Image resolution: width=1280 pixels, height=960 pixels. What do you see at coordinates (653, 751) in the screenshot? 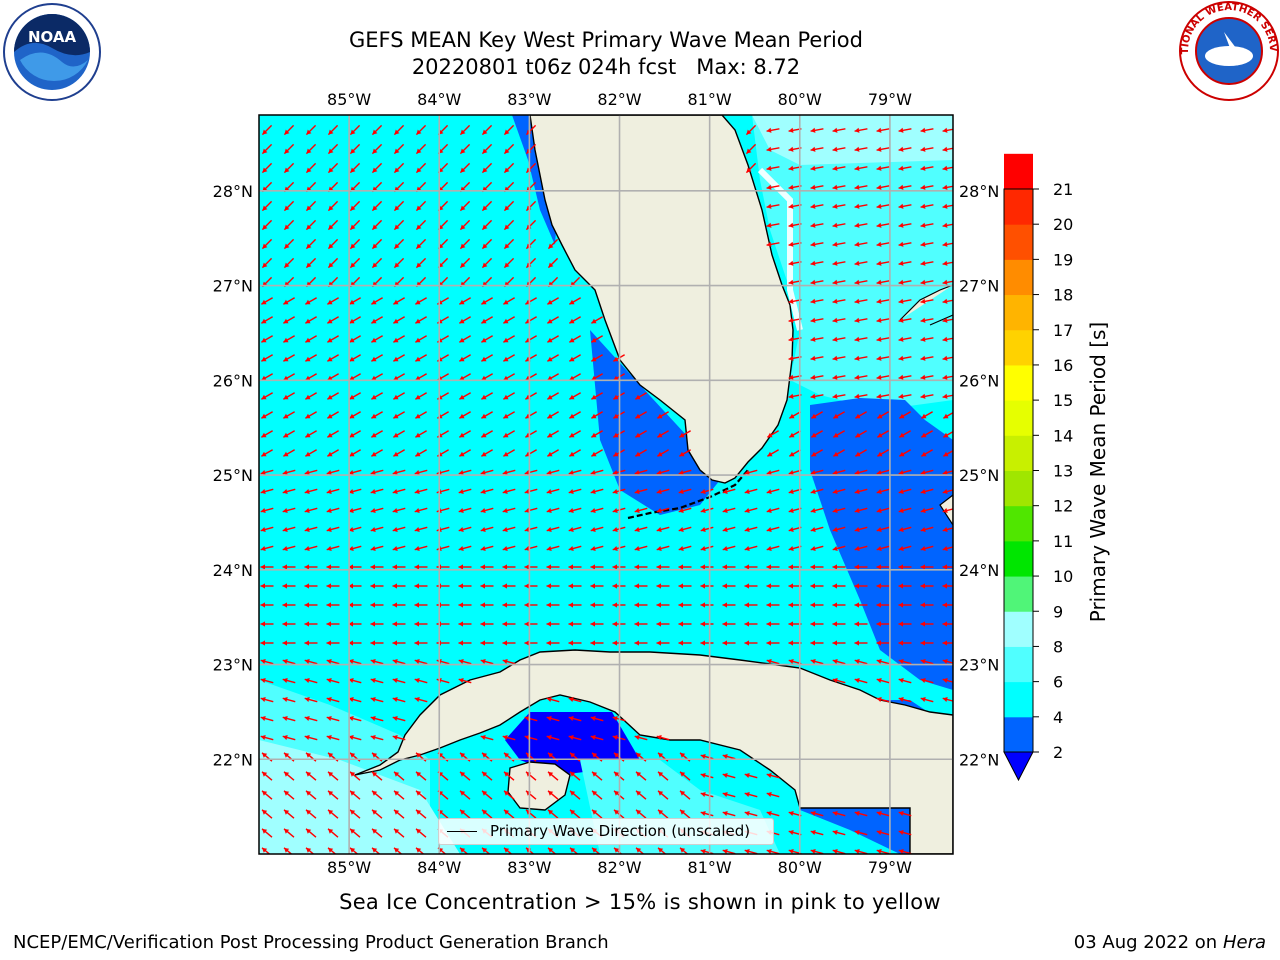
I see `cuba-land` at bounding box center [653, 751].